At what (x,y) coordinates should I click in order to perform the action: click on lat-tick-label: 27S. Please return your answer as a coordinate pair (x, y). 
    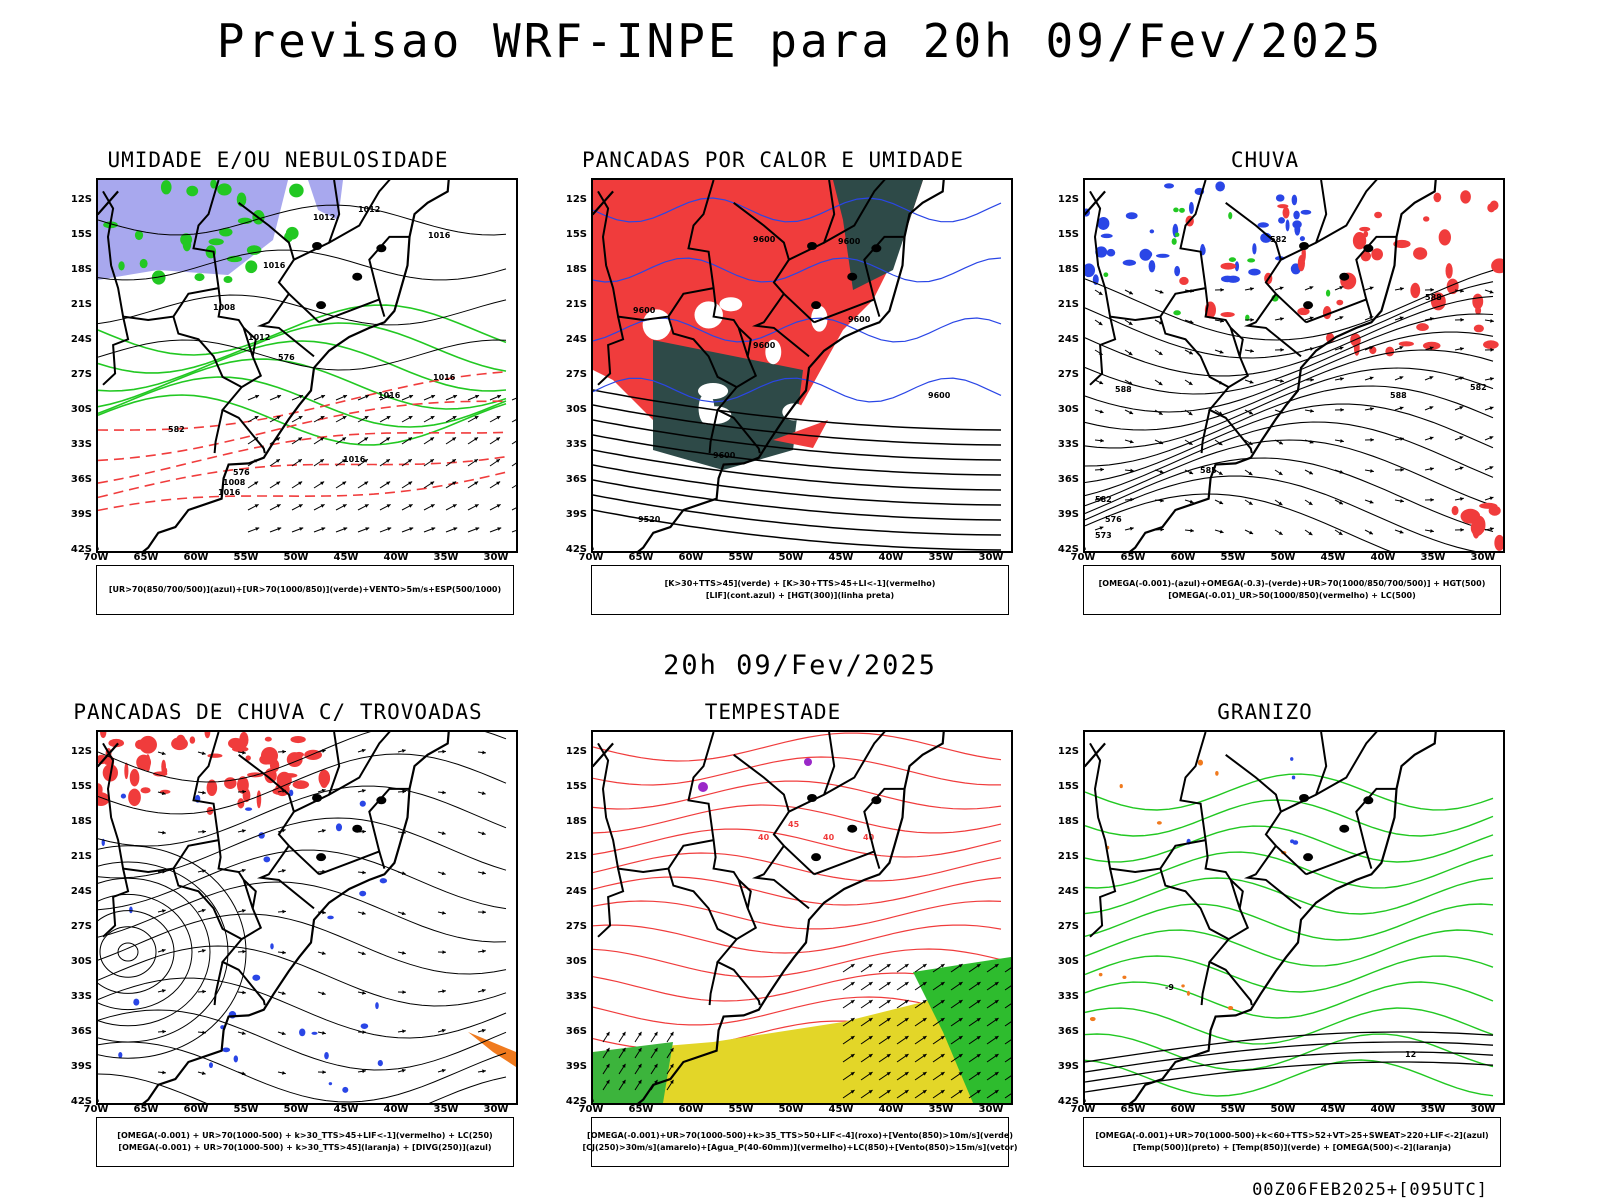
    Looking at the image, I should click on (81, 374).